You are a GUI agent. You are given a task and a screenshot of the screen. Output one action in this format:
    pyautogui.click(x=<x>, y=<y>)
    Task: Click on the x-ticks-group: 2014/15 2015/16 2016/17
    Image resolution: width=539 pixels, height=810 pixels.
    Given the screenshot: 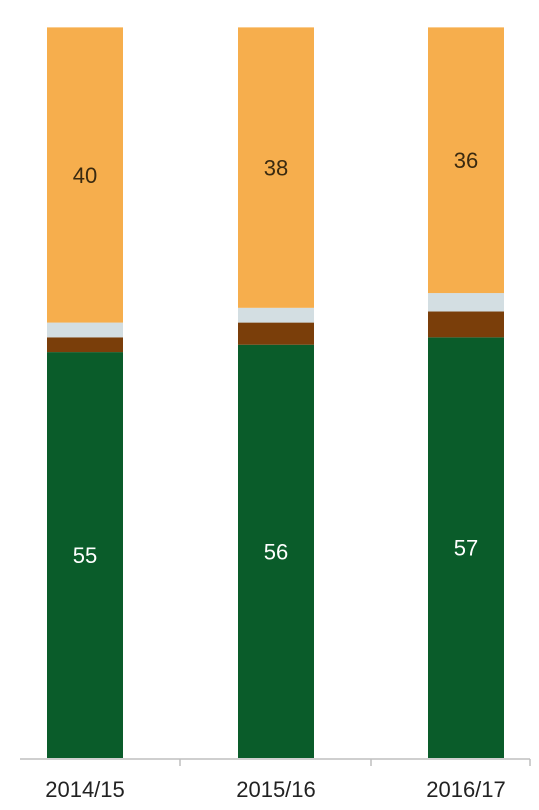 What is the action you would take?
    pyautogui.click(x=288, y=780)
    